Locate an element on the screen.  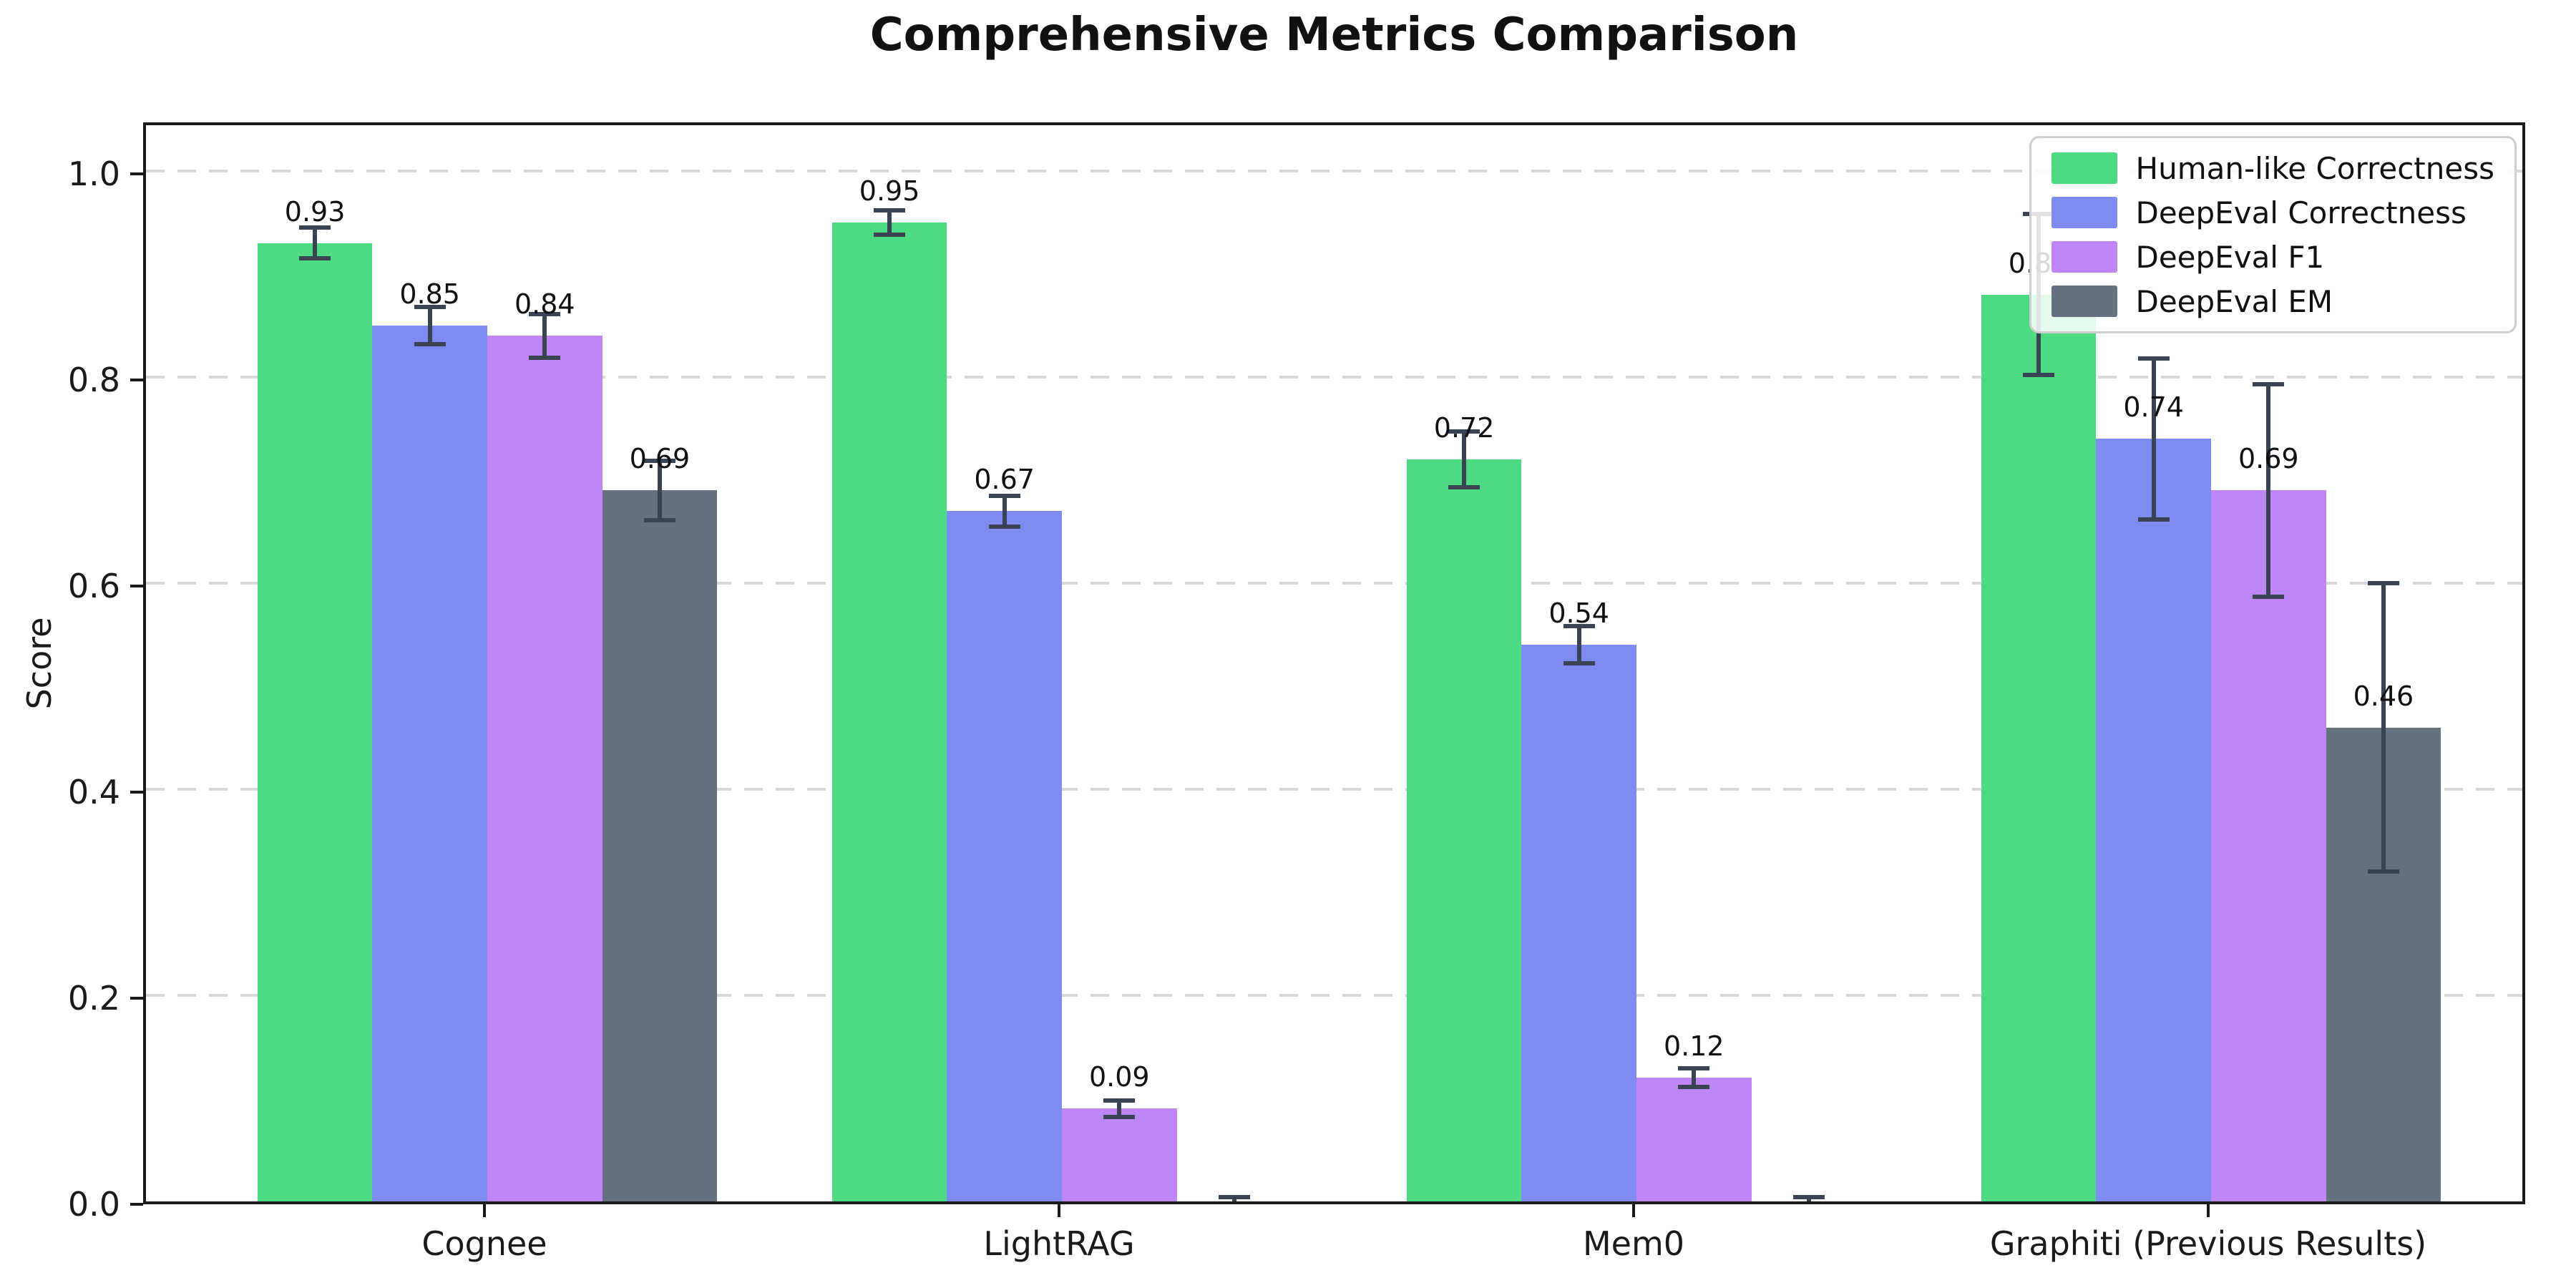
y-tick-mark-1.0 is located at coordinates (136, 173).